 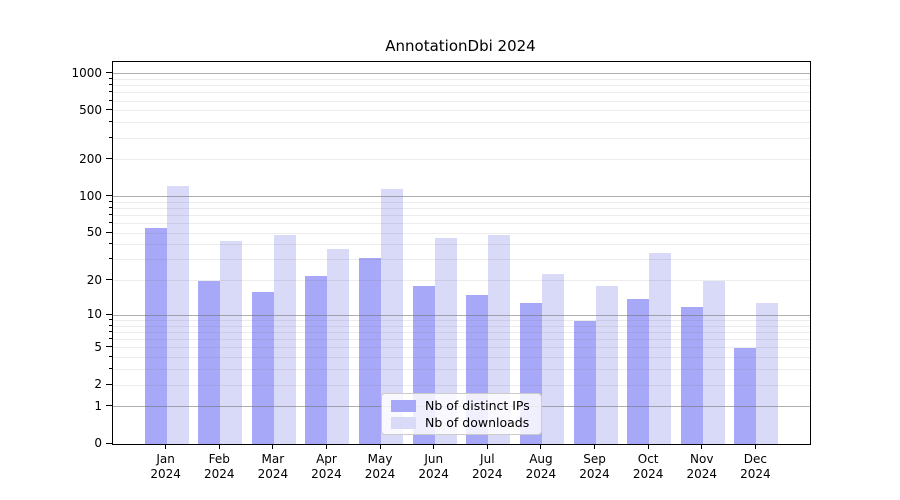 I want to click on bar-downloads-jan, so click(x=177, y=314).